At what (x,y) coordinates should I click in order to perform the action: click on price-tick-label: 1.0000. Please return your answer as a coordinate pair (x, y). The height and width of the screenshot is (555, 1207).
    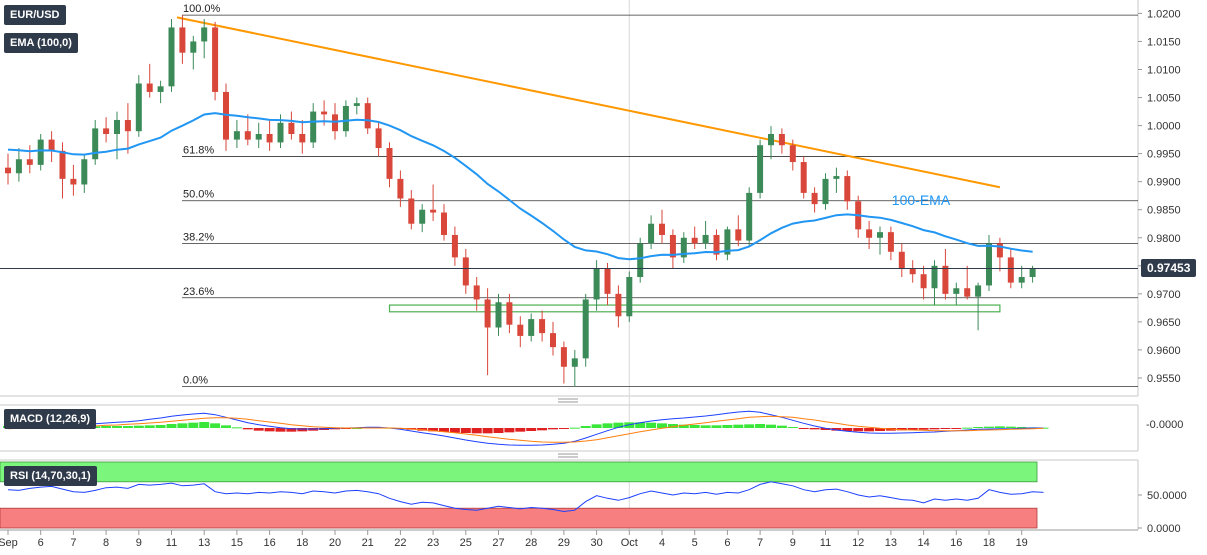
    Looking at the image, I should click on (1164, 127).